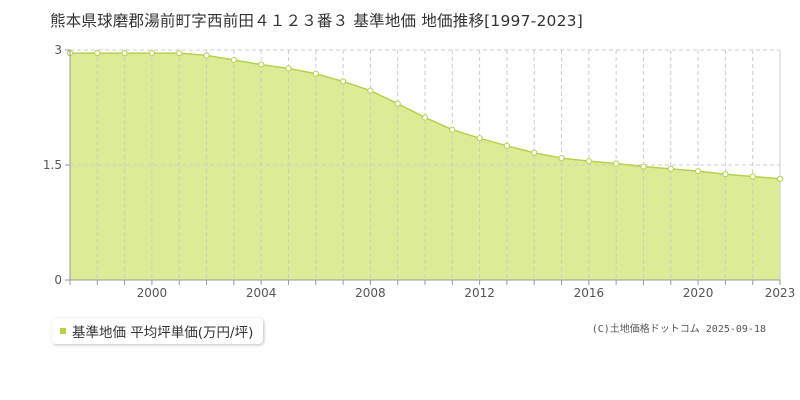 The image size is (800, 400). What do you see at coordinates (58, 50) in the screenshot?
I see `y-tick-label: 3` at bounding box center [58, 50].